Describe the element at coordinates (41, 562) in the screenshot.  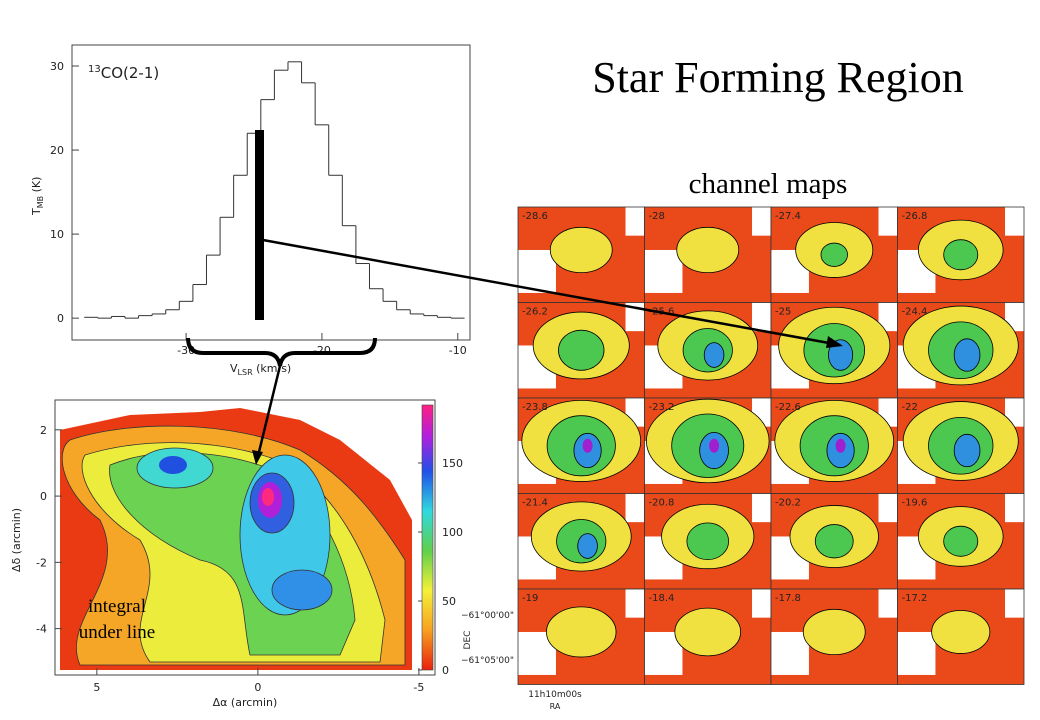
I see `y-tick-label: -2` at that location.